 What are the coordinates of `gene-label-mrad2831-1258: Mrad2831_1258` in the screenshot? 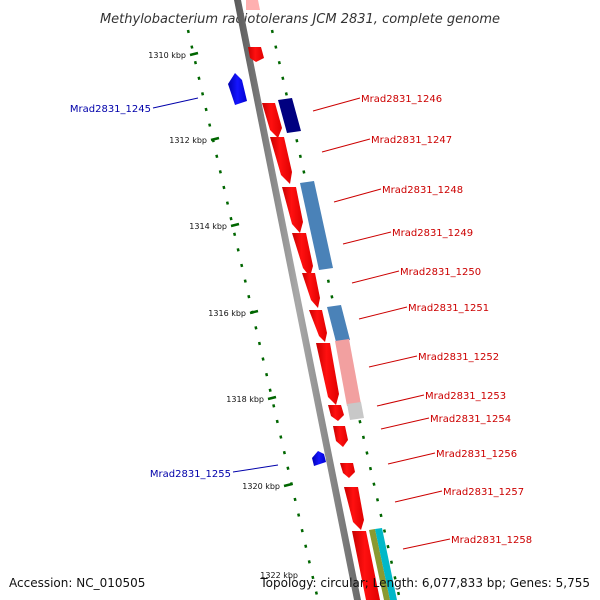 It's located at (491, 540).